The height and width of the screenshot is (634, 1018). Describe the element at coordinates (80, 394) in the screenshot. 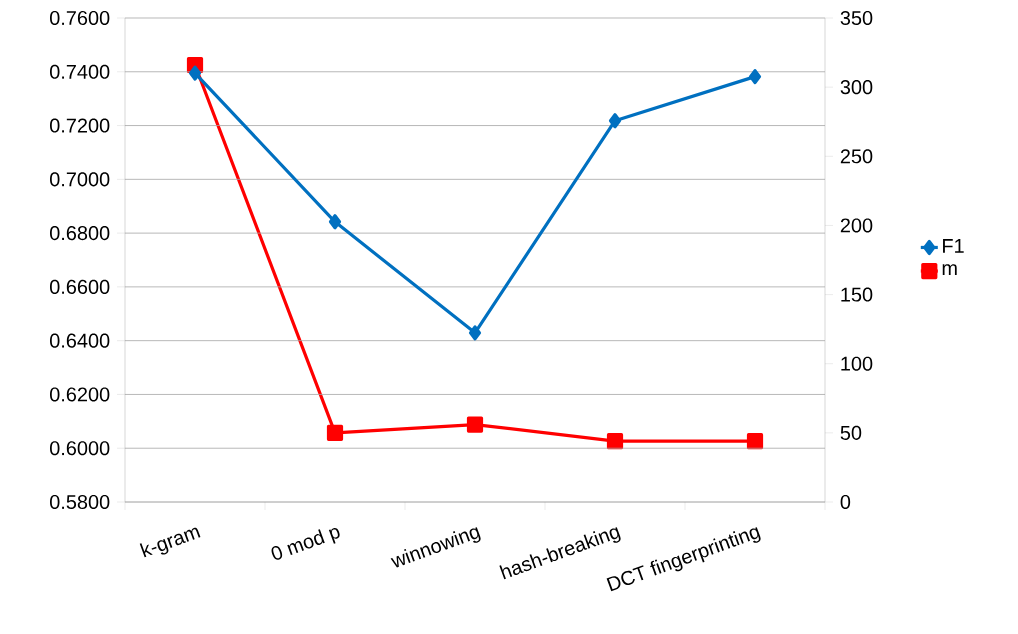

I see `y-tick-label: 0.6200` at that location.